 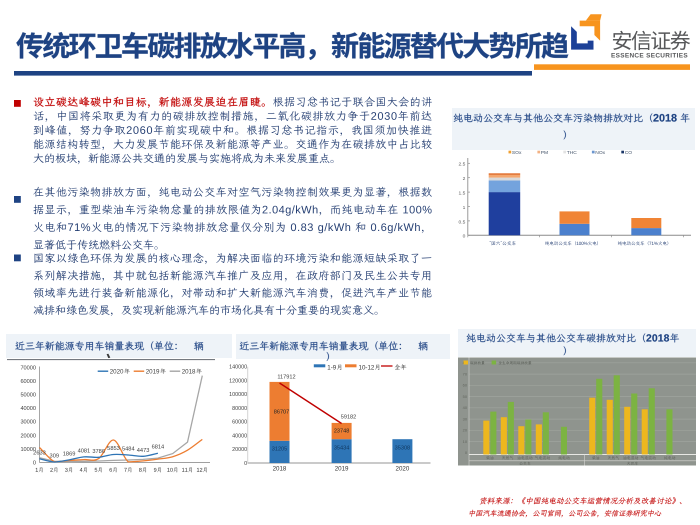 What do you see at coordinates (342, 432) in the screenshot?
I see `svg-text: 23748` at bounding box center [342, 432].